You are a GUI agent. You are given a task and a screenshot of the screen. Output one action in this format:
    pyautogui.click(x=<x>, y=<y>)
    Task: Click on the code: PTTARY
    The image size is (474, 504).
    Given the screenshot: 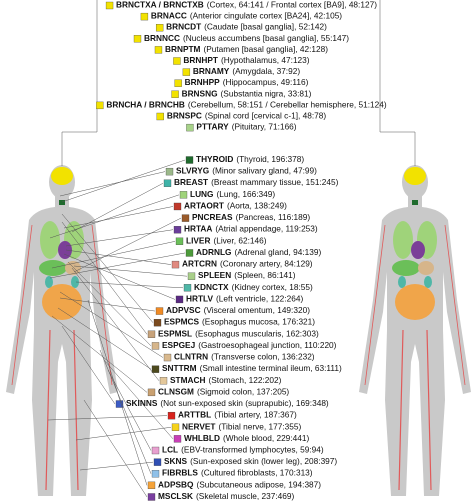 What is the action you would take?
    pyautogui.click(x=212, y=127)
    